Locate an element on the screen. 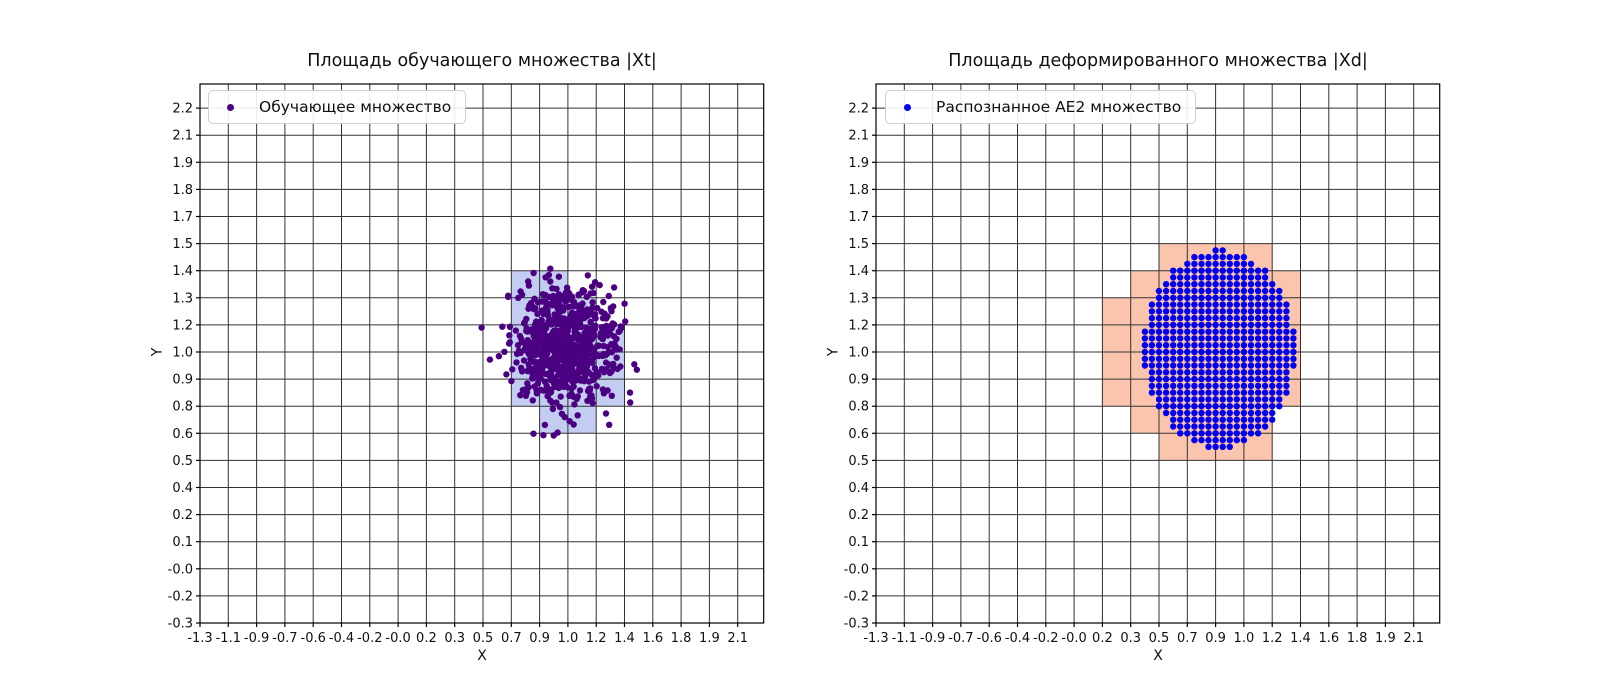 The height and width of the screenshot is (700, 1600). plot-title-training: Площадь обучающего множества |Xt| is located at coordinates (482, 61).